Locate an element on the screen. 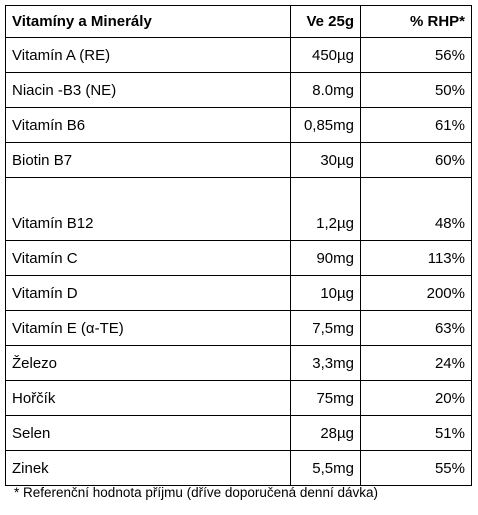 The width and height of the screenshot is (478, 515). table-cell: 28µg is located at coordinates (325, 433).